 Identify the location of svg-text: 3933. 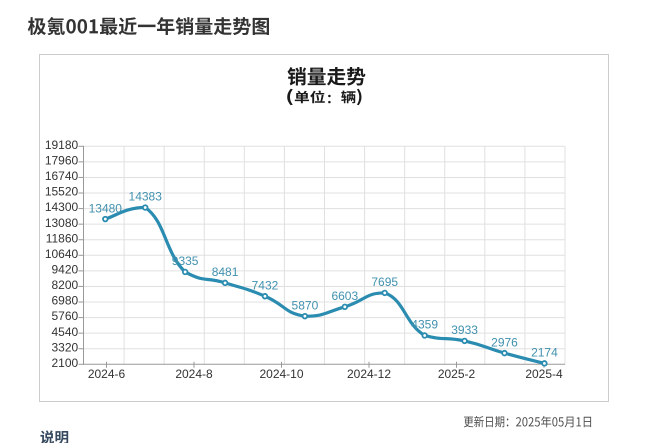
(464, 330).